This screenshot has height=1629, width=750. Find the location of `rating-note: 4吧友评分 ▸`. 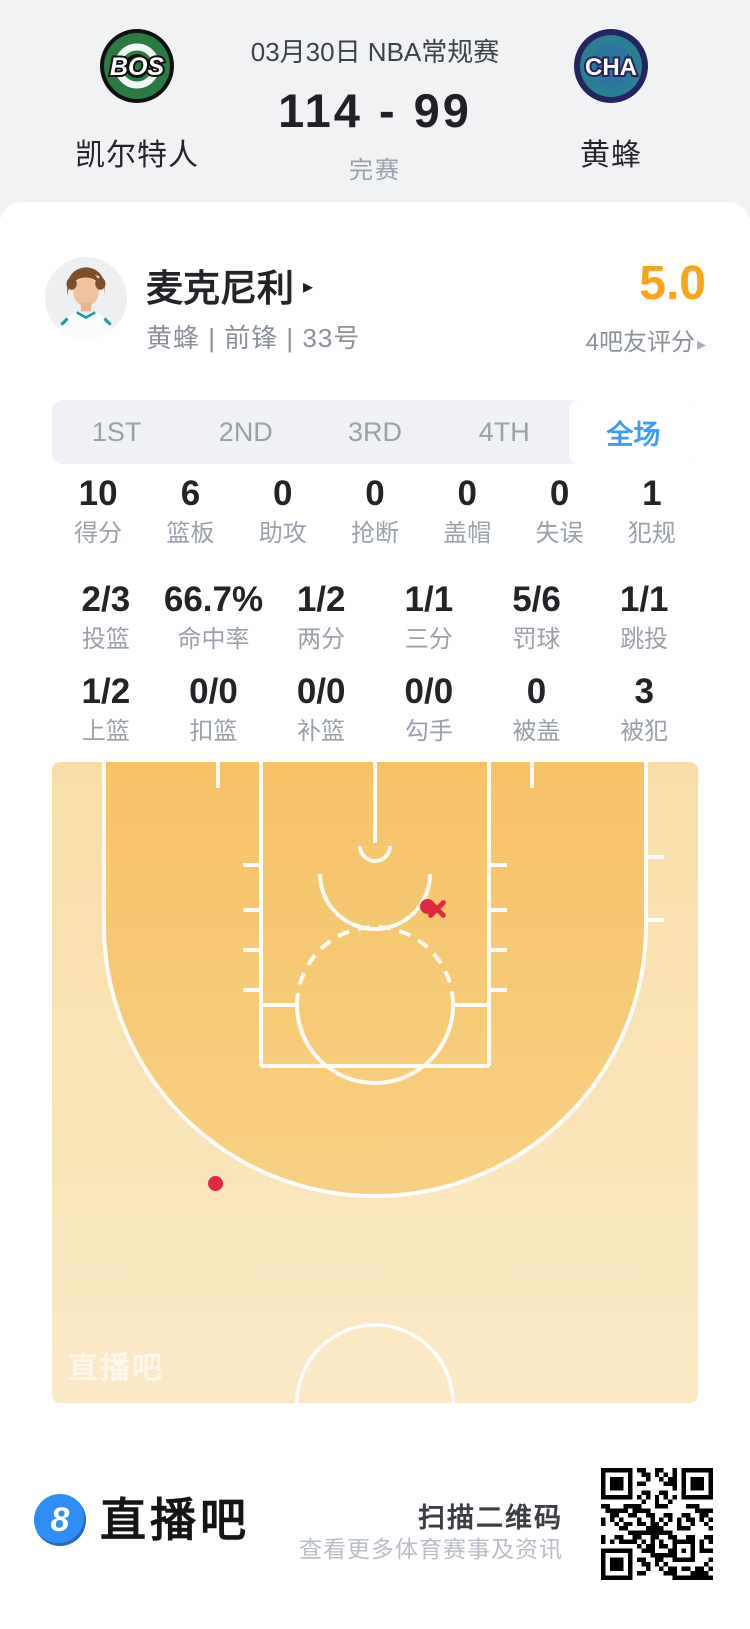

rating-note: 4吧友评分 ▸ is located at coordinates (556, 339).